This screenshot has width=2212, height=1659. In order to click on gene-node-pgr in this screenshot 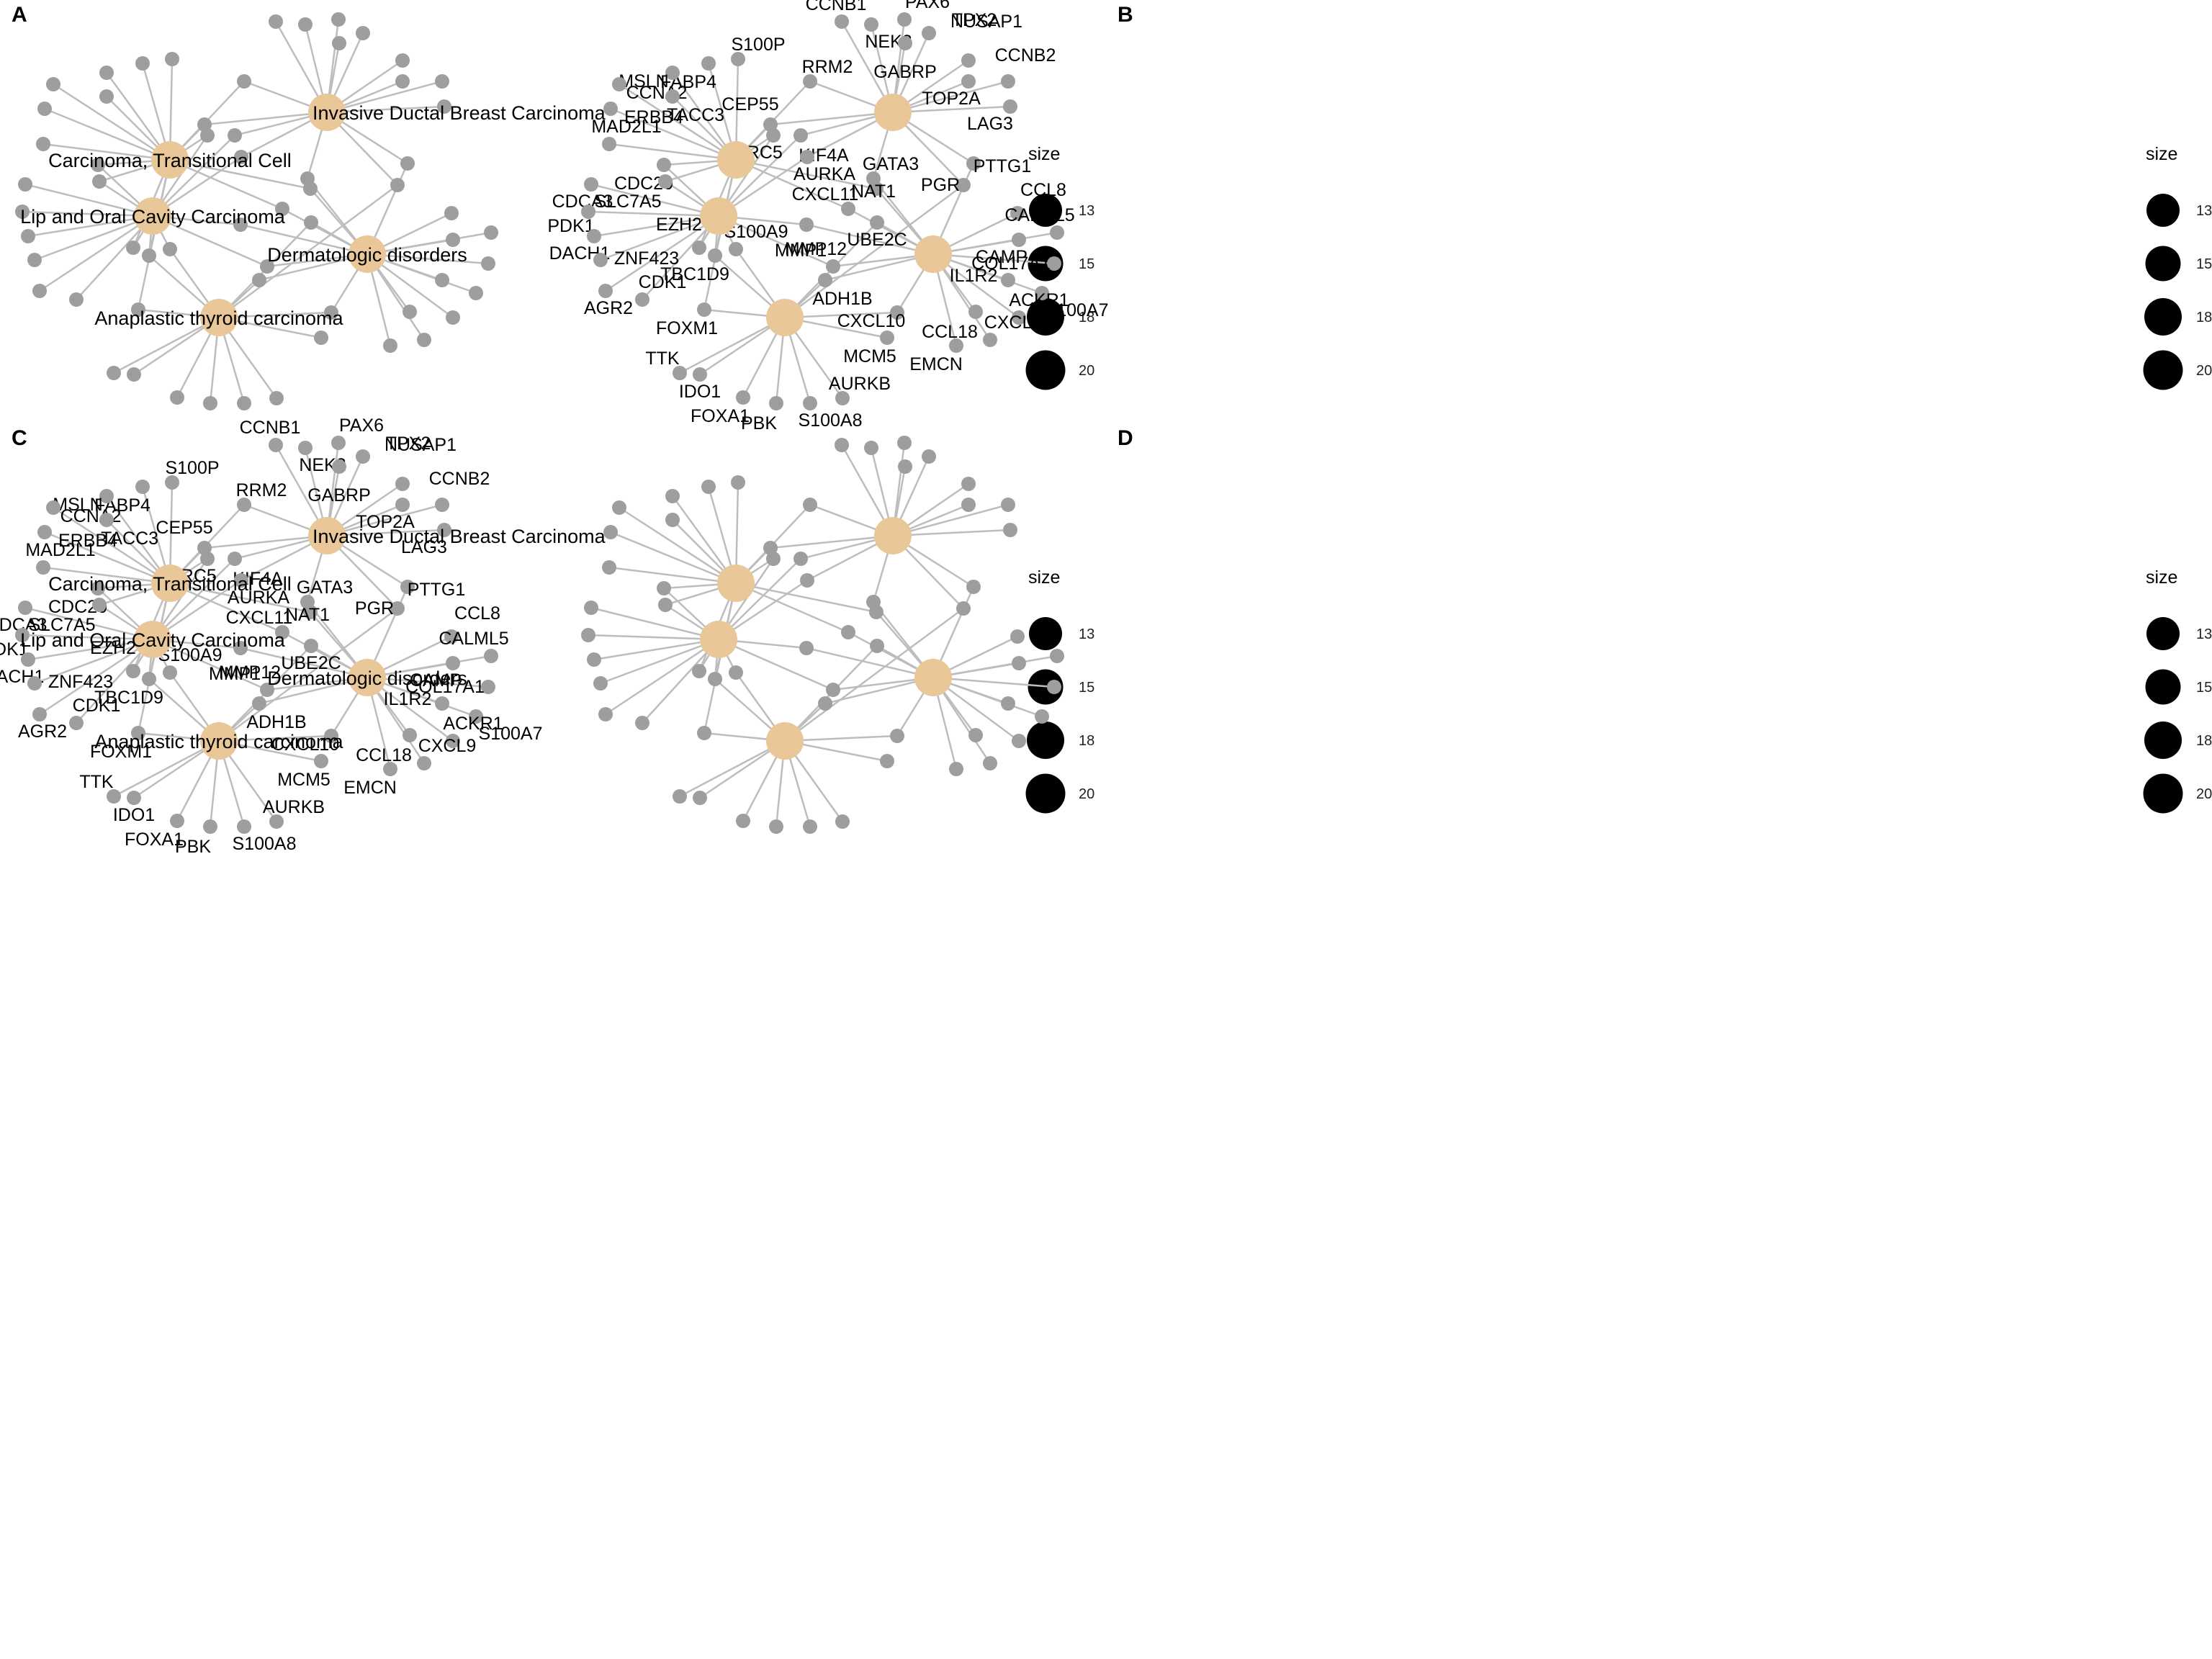, I will do `click(964, 185)`.